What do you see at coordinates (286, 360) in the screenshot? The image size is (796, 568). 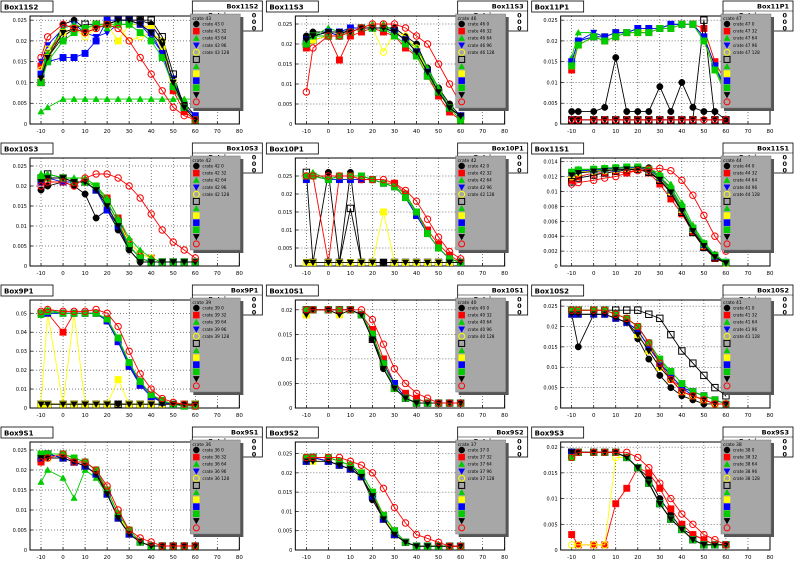 I see `y-tick-label: 0.01` at bounding box center [286, 360].